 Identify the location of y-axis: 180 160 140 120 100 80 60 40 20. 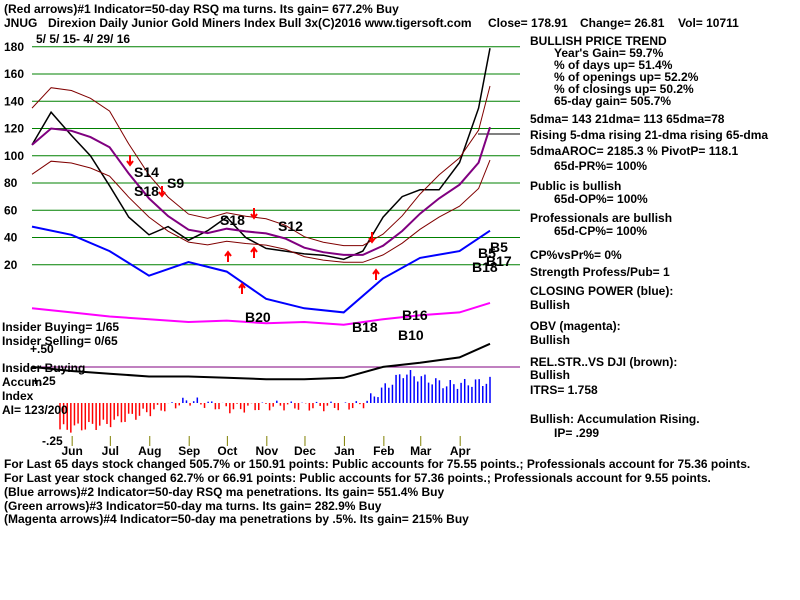
(14, 156).